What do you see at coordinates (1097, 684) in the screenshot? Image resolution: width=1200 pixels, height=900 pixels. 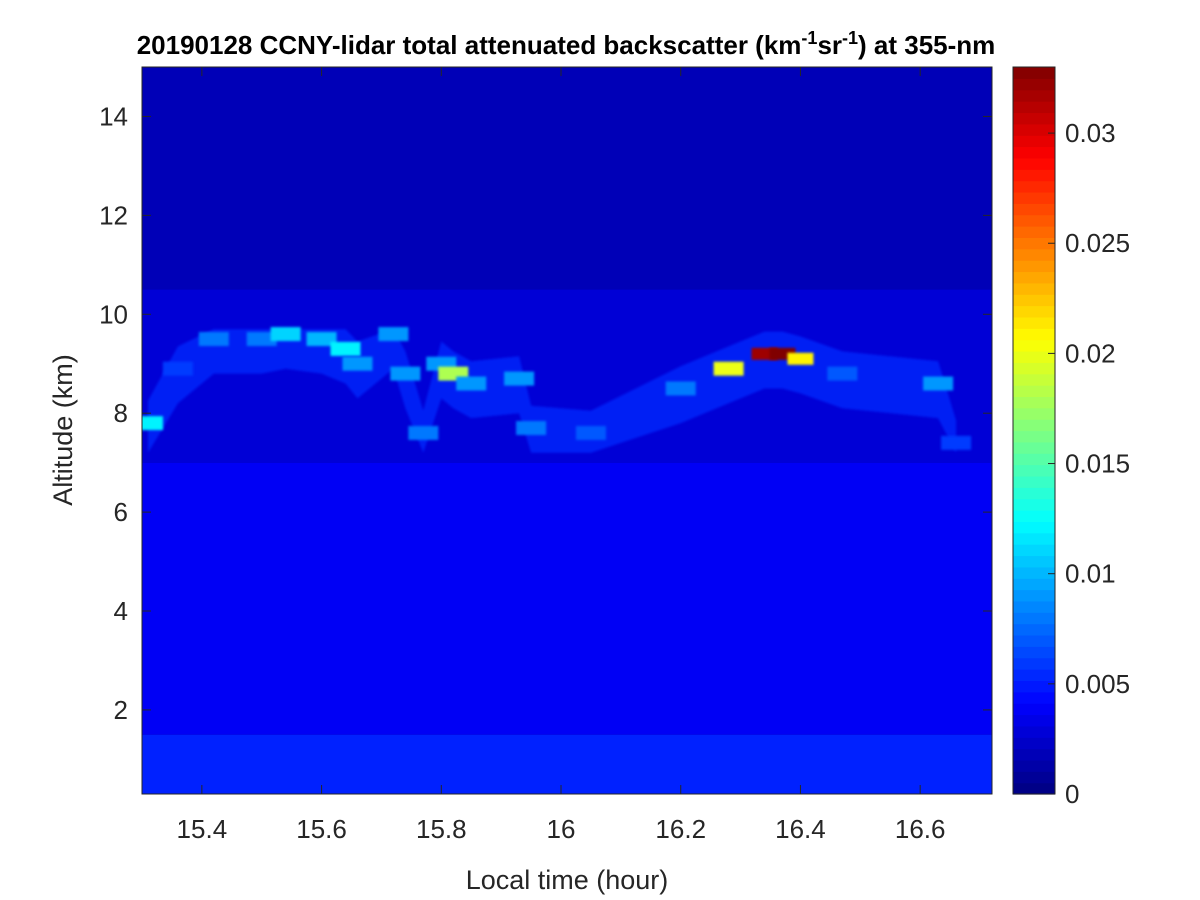 I see `colorbar-tick-label: 0.005` at bounding box center [1097, 684].